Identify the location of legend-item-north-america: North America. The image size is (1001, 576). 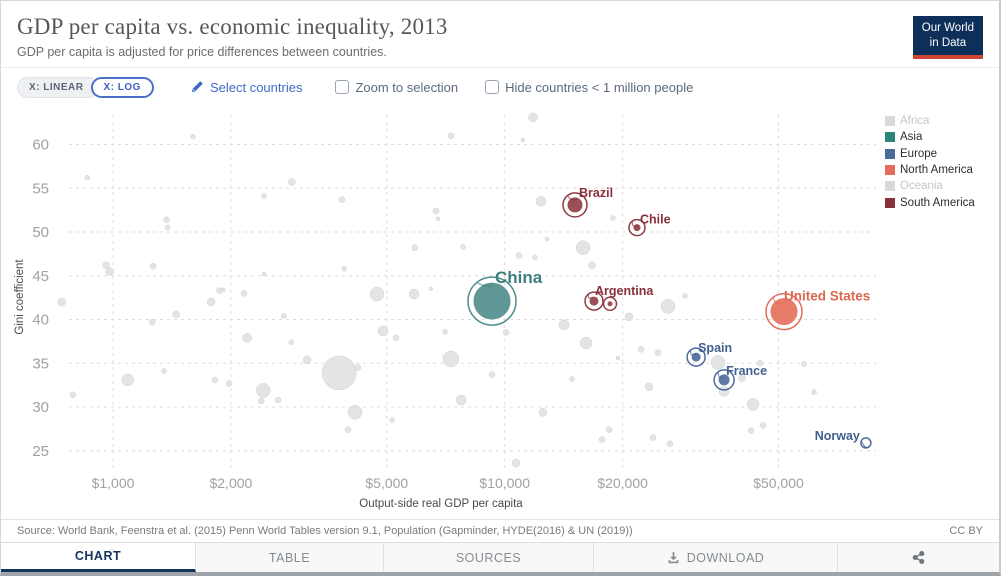
(930, 170).